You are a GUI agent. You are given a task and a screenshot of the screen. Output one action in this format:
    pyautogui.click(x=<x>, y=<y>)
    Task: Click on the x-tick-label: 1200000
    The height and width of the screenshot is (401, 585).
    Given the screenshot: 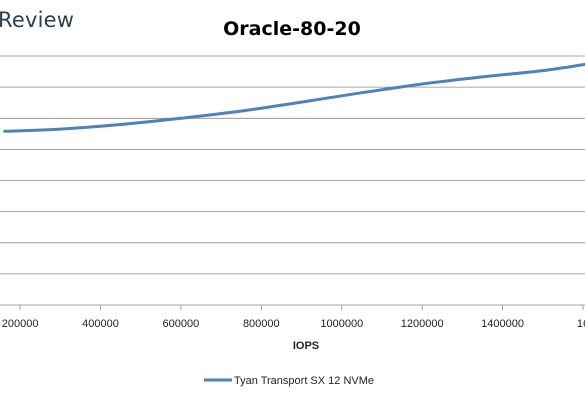 What is the action you would take?
    pyautogui.click(x=422, y=324)
    